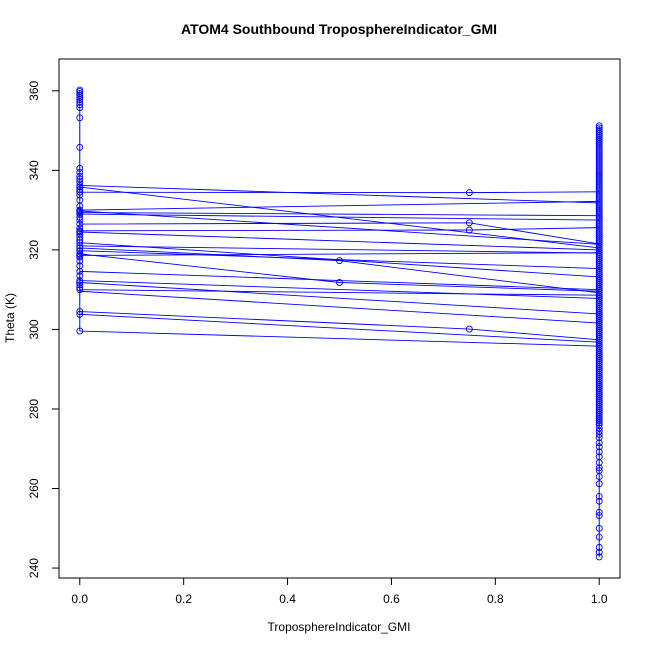 The width and height of the screenshot is (650, 650). I want to click on y-axis-label: Theta (K), so click(10, 318).